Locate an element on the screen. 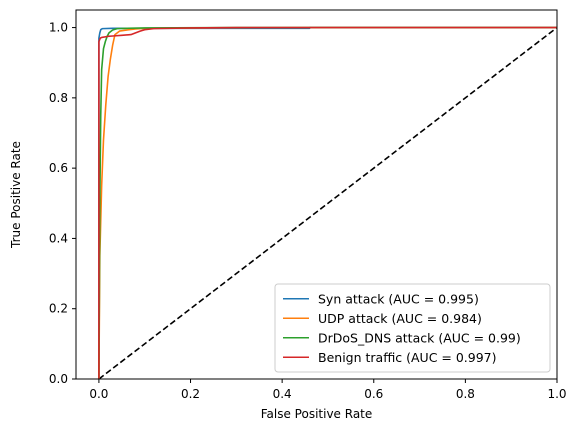  y-axis-label: True Positive Rate is located at coordinates (16, 195).